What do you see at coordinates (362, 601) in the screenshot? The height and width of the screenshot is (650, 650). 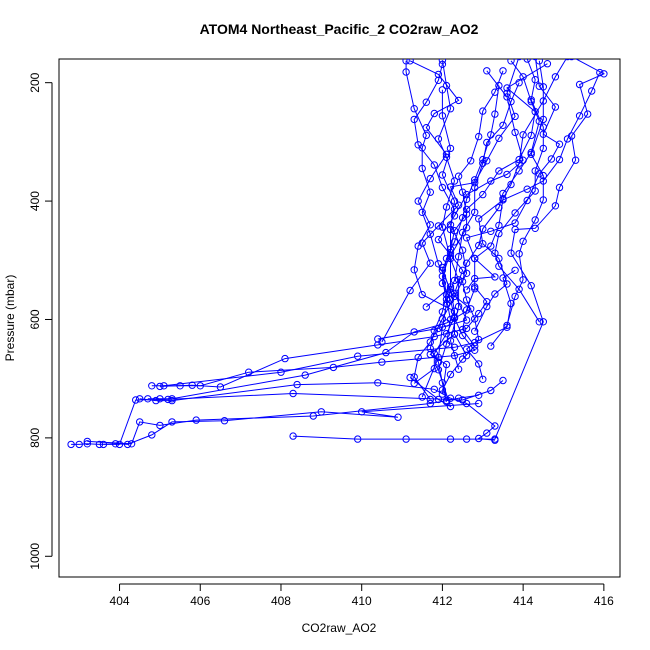 I see `x-tick-label: 410` at bounding box center [362, 601].